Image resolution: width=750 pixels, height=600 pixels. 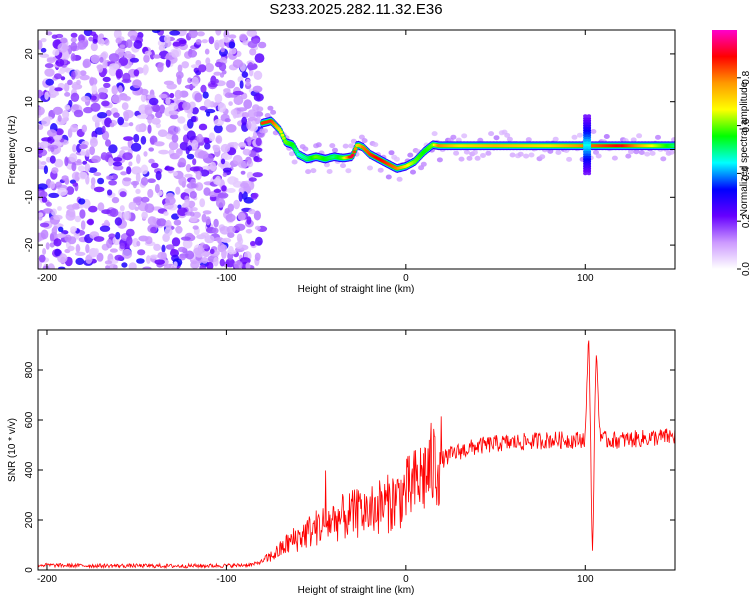 What do you see at coordinates (295, 149) in the screenshot?
I see `ridge-core` at bounding box center [295, 149].